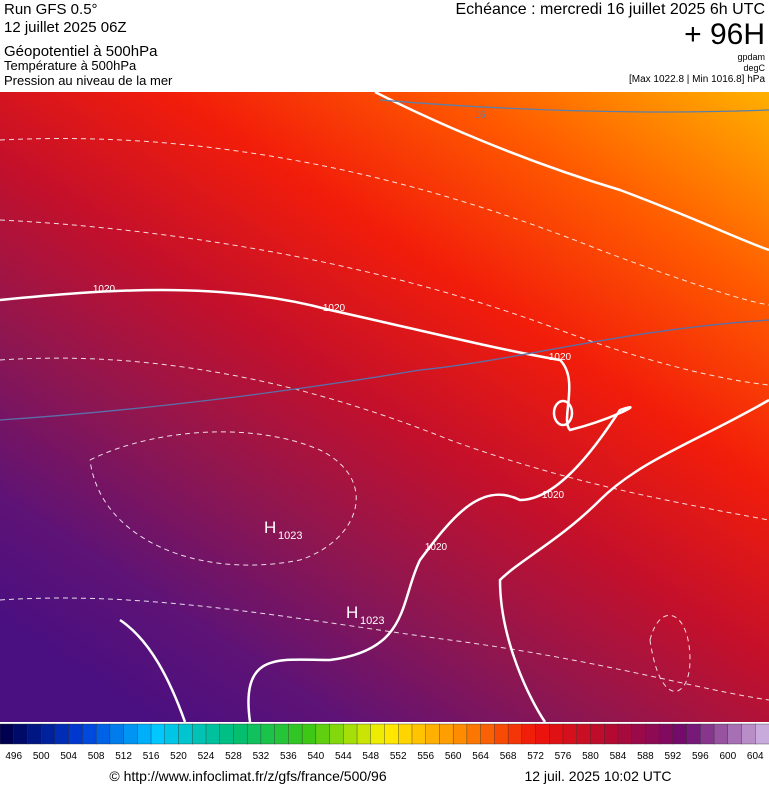 The image size is (769, 786). I want to click on legend-label: 536, so click(288, 756).